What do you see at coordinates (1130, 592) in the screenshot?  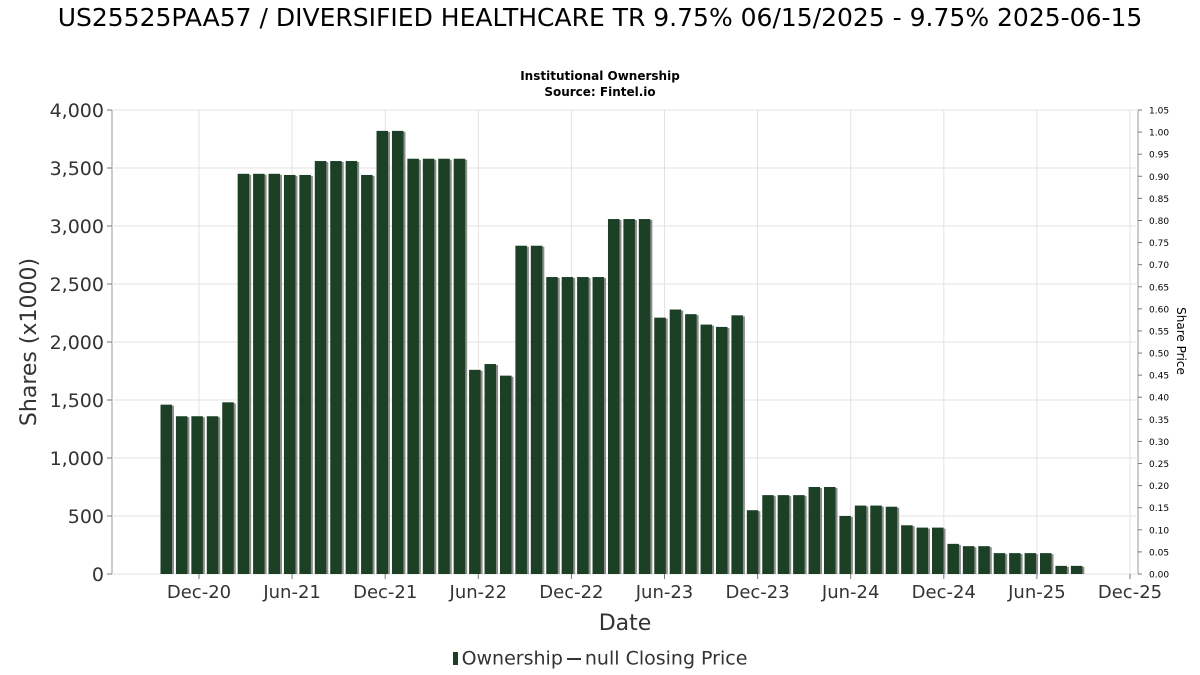 I see `x-tick-label: Dec-25` at bounding box center [1130, 592].